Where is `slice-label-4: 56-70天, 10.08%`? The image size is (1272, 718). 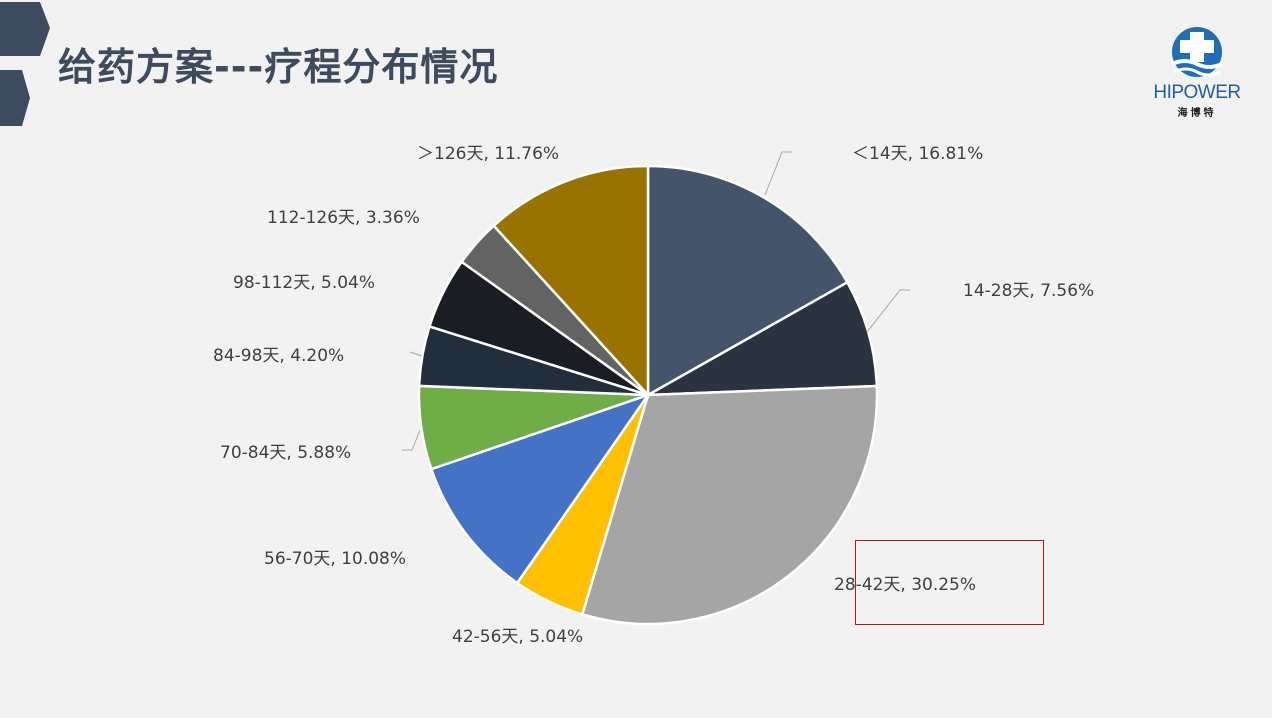 slice-label-4: 56-70天, 10.08% is located at coordinates (335, 559).